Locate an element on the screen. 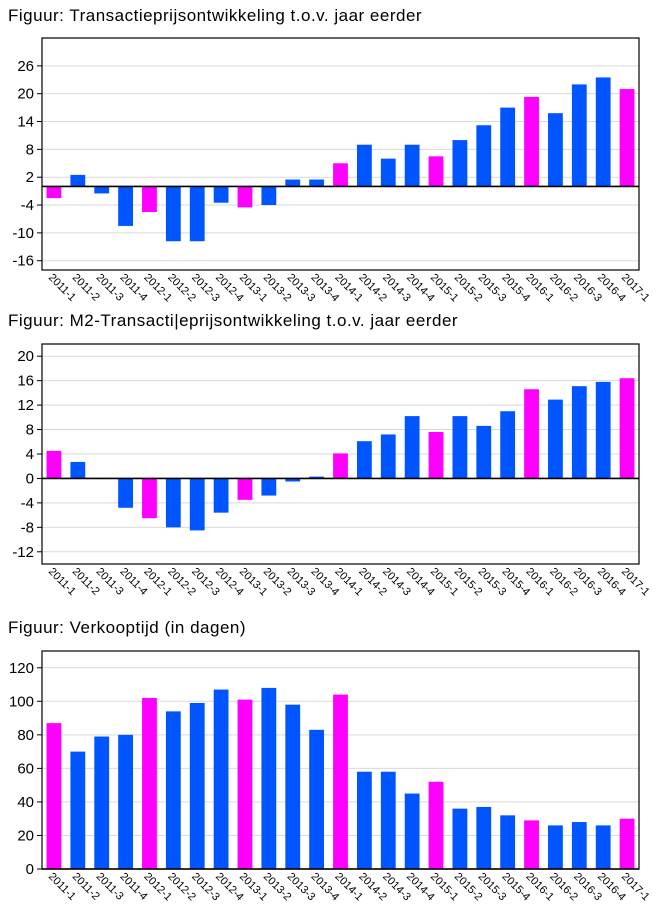 Image resolution: width=661 pixels, height=919 pixels. y-tick-label: -8 is located at coordinates (27, 527).